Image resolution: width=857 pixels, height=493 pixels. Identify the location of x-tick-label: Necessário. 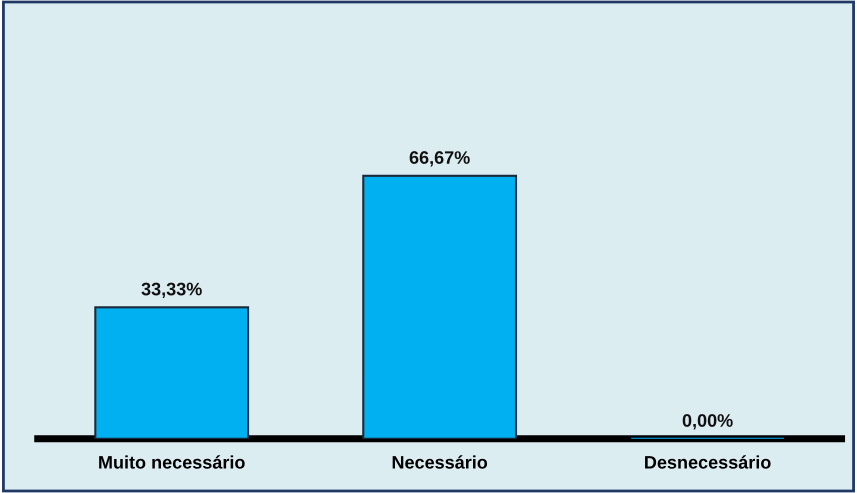
(440, 462).